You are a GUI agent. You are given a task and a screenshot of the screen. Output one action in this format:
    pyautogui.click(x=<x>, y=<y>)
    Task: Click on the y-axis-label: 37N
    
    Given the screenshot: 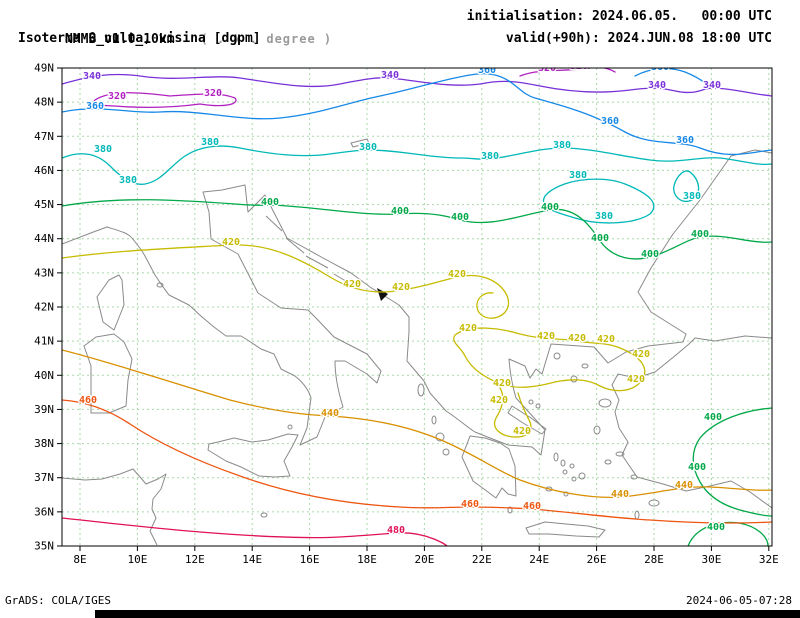 What is the action you would take?
    pyautogui.click(x=44, y=477)
    